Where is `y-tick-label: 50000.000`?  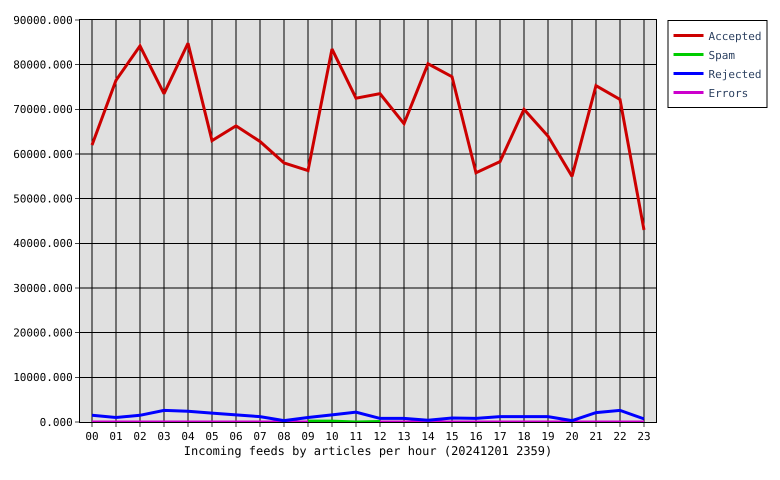 y-tick-label: 50000.000 is located at coordinates (43, 199).